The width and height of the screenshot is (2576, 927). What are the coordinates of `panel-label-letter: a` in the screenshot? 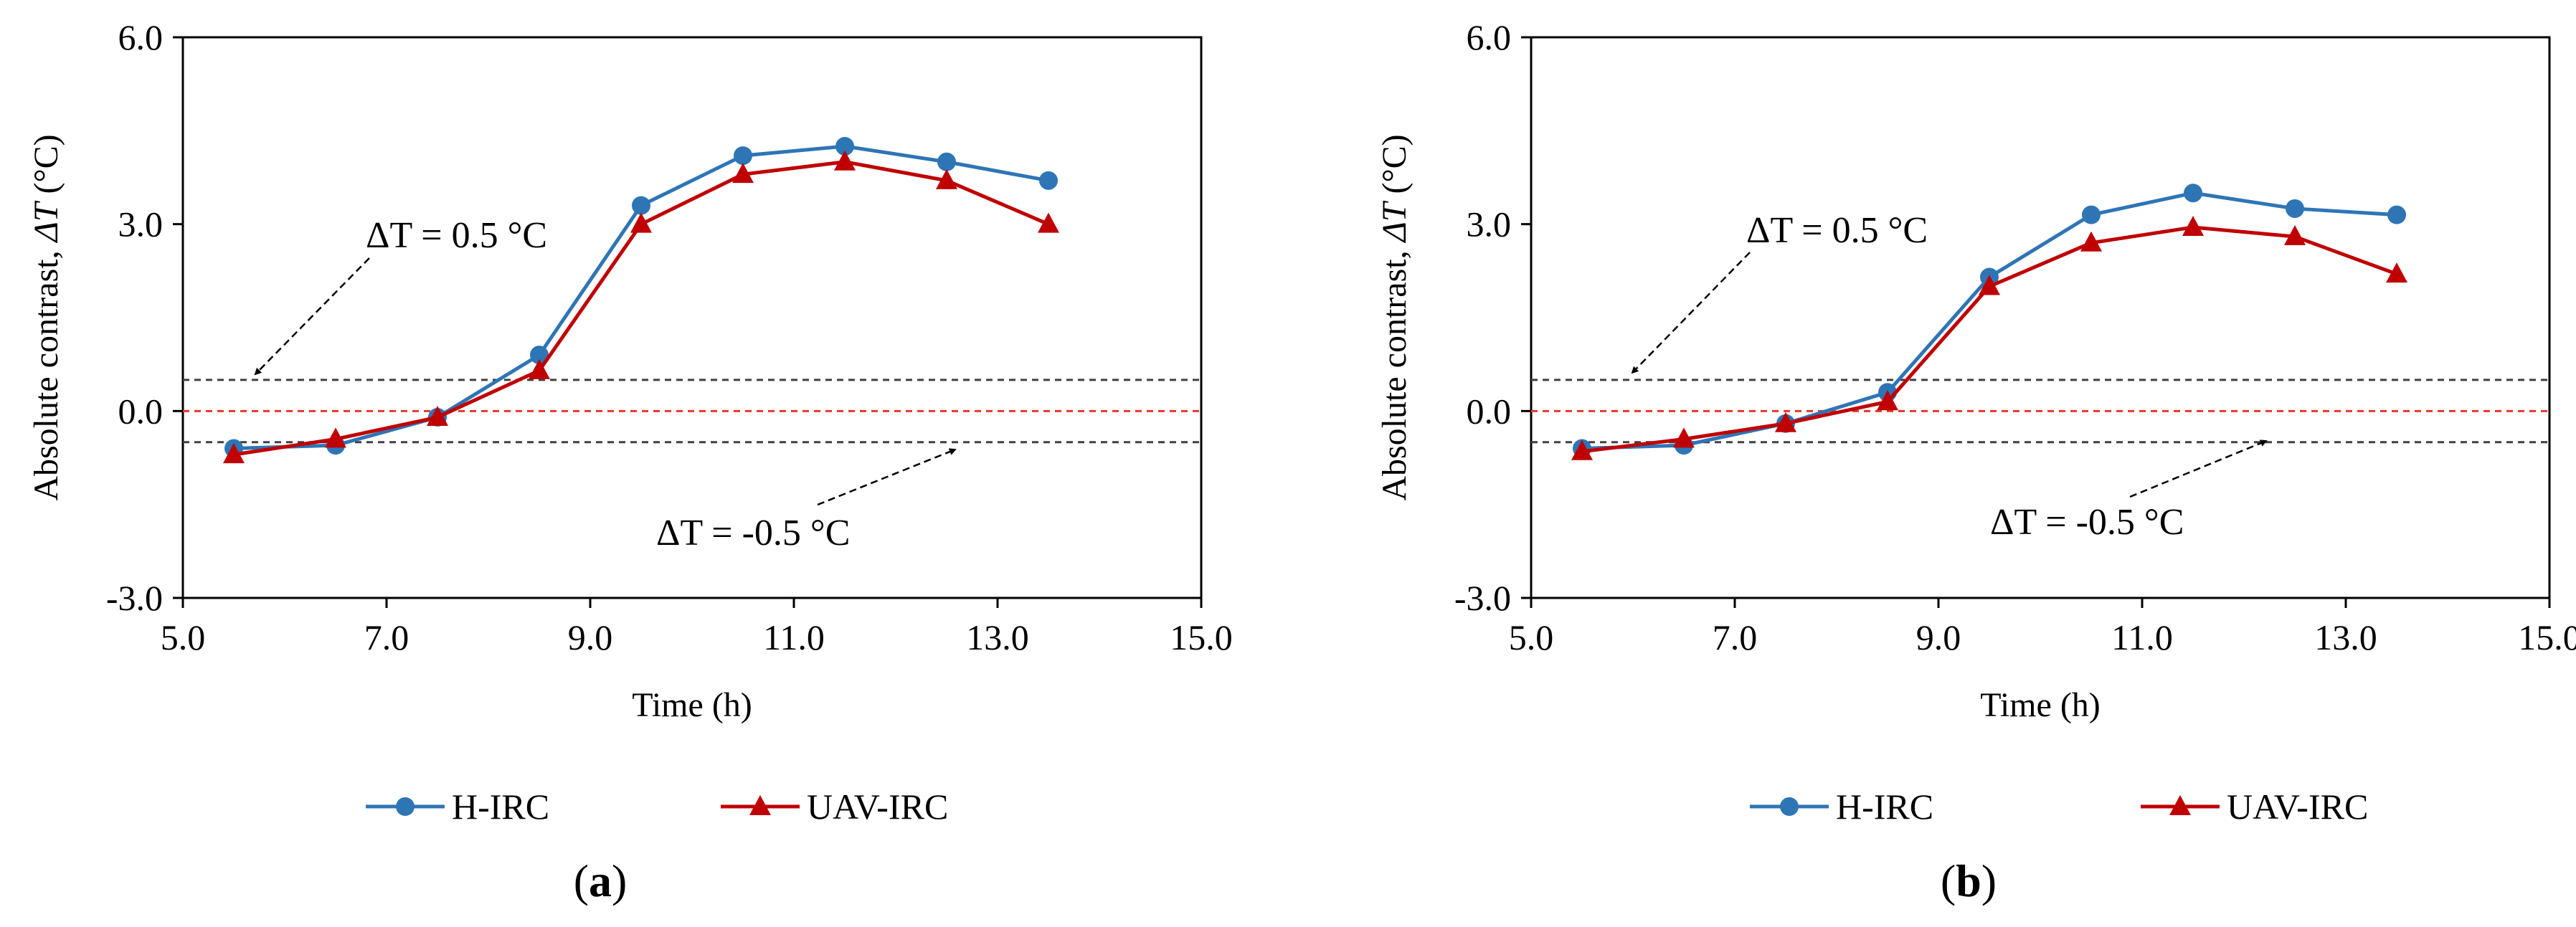 It's located at (600, 880).